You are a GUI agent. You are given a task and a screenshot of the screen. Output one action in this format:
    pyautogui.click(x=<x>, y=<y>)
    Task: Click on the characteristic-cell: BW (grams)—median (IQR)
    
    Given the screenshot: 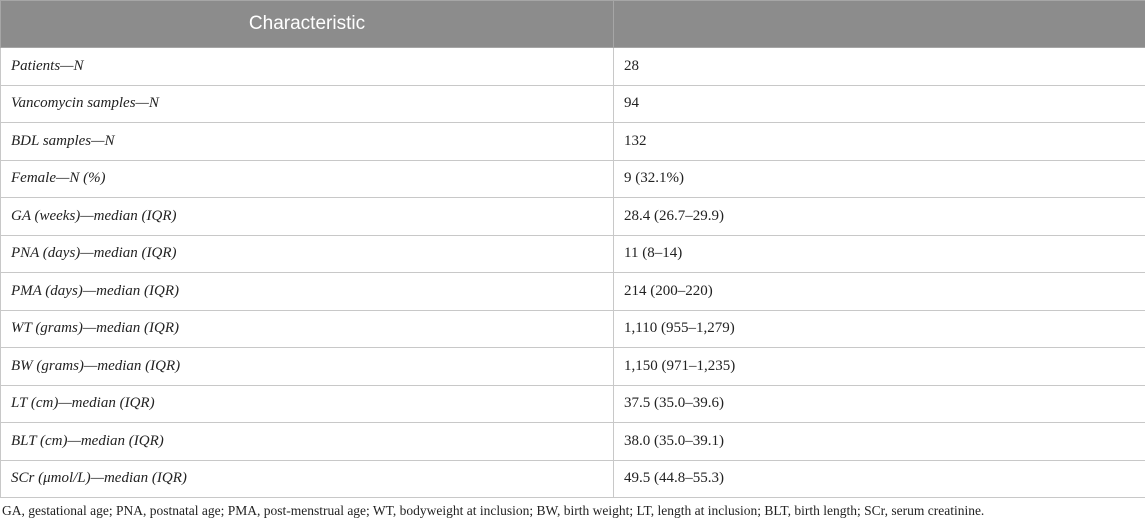 What is the action you would take?
    pyautogui.click(x=307, y=366)
    